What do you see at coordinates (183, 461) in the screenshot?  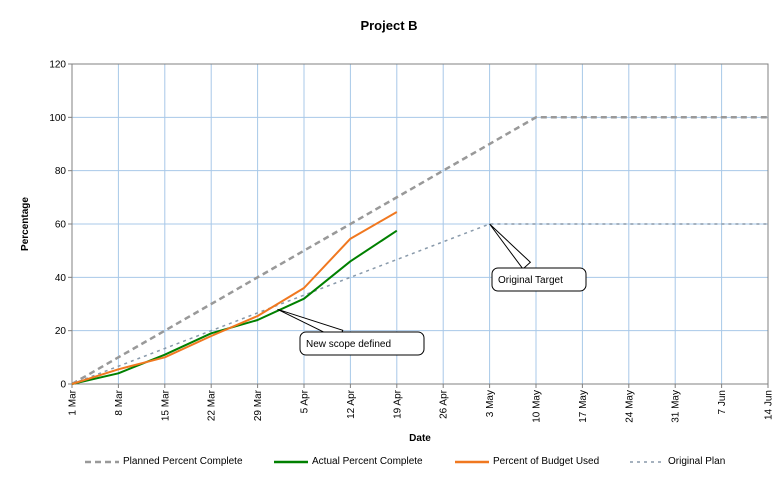 I see `legend-label-planned: Planned Percent Complete` at bounding box center [183, 461].